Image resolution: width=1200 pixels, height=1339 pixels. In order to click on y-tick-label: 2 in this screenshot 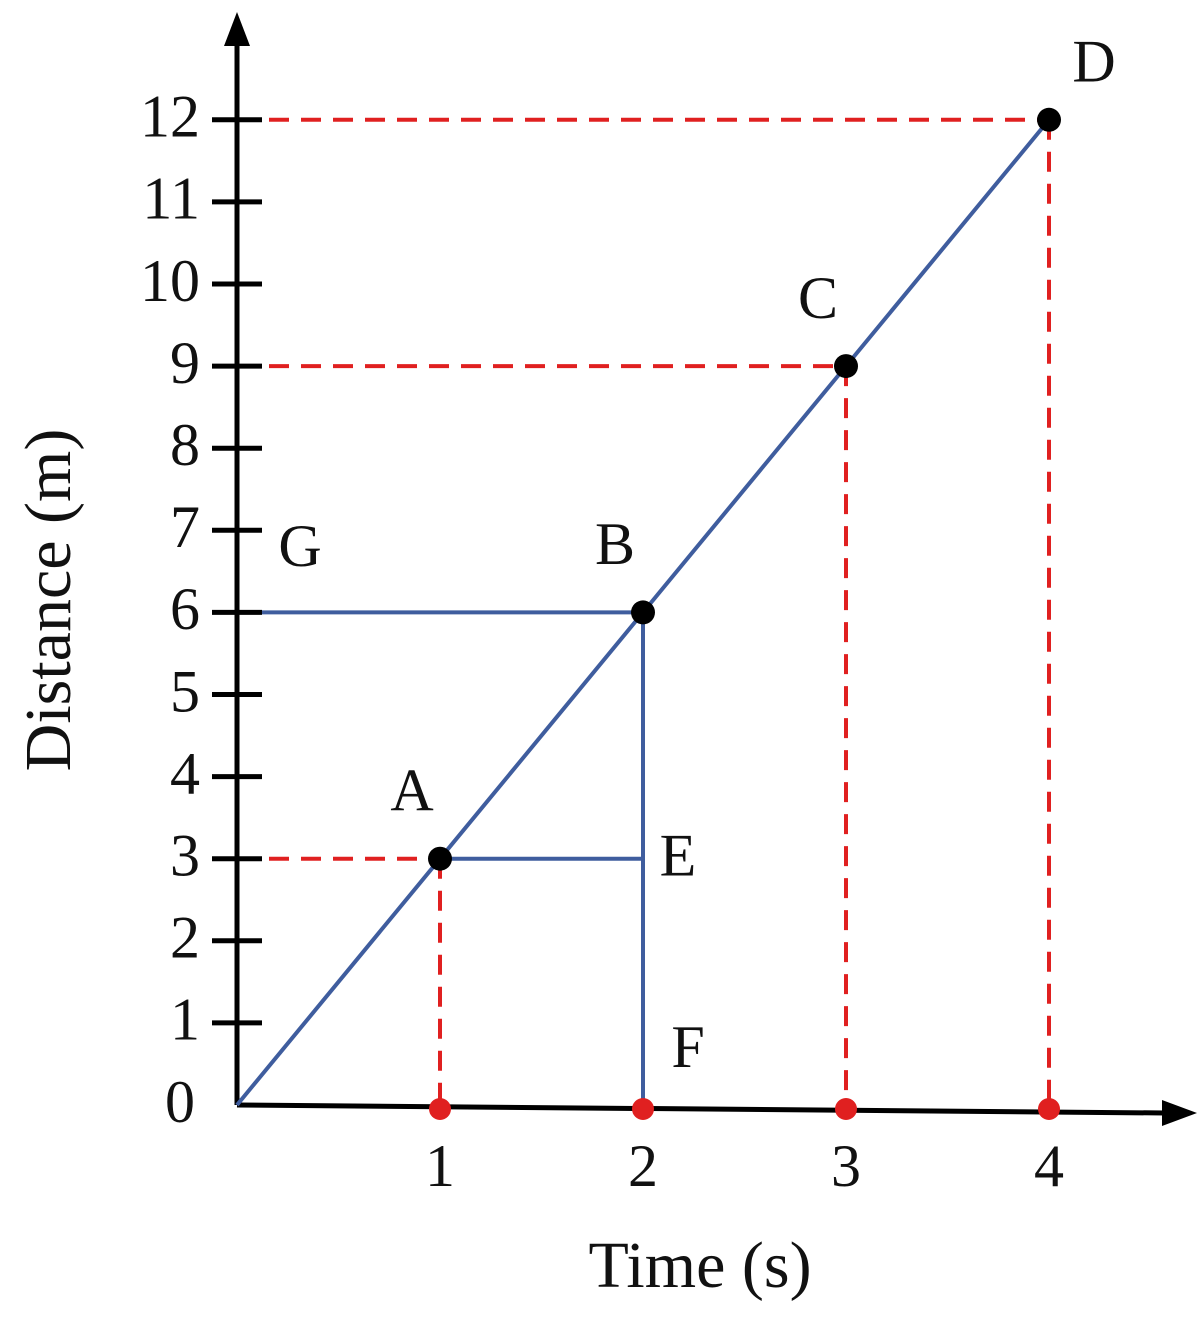, I will do `click(185, 938)`.